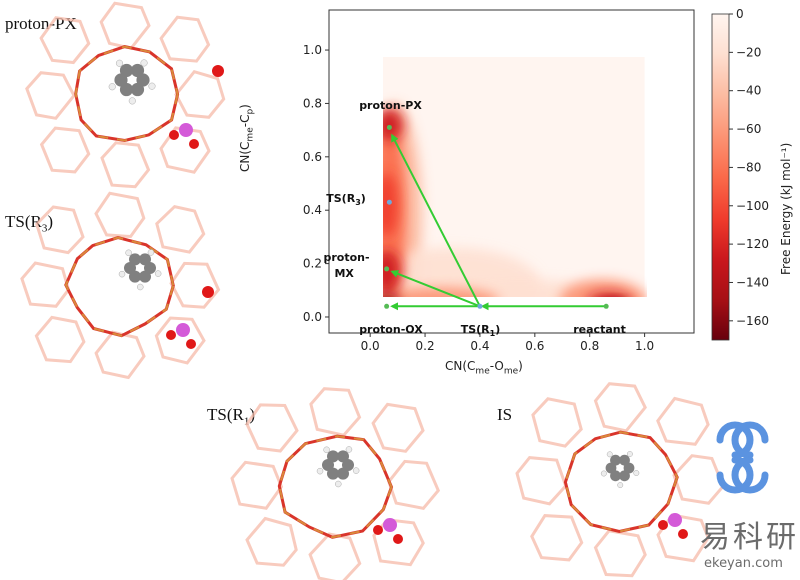 The height and width of the screenshot is (580, 800). Describe the element at coordinates (752, 244) in the screenshot. I see `colorbar-tick-label: −120` at that location.